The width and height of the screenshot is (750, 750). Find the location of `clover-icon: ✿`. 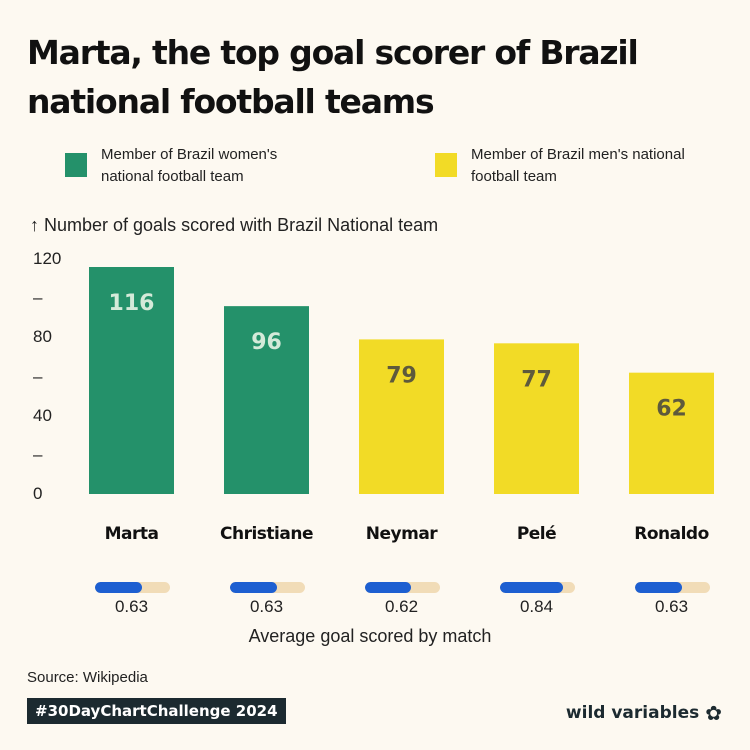

clover-icon: ✿ is located at coordinates (713, 713).